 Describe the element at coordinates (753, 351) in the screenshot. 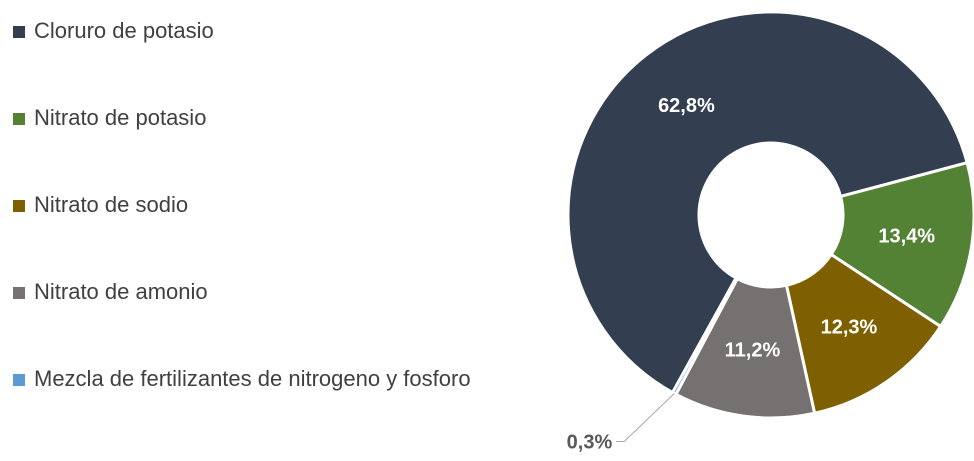

I see `data-label: 11,2%` at that location.